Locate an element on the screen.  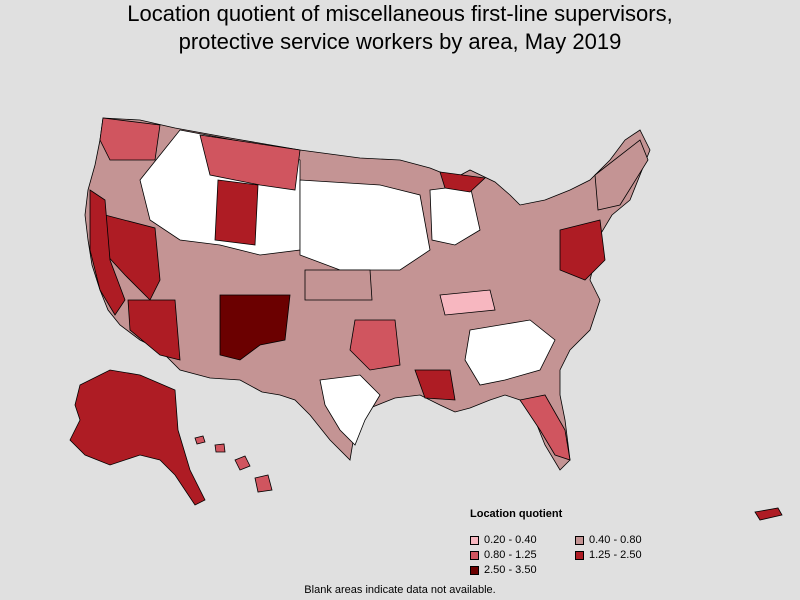
region-hawaii is located at coordinates (233, 464).